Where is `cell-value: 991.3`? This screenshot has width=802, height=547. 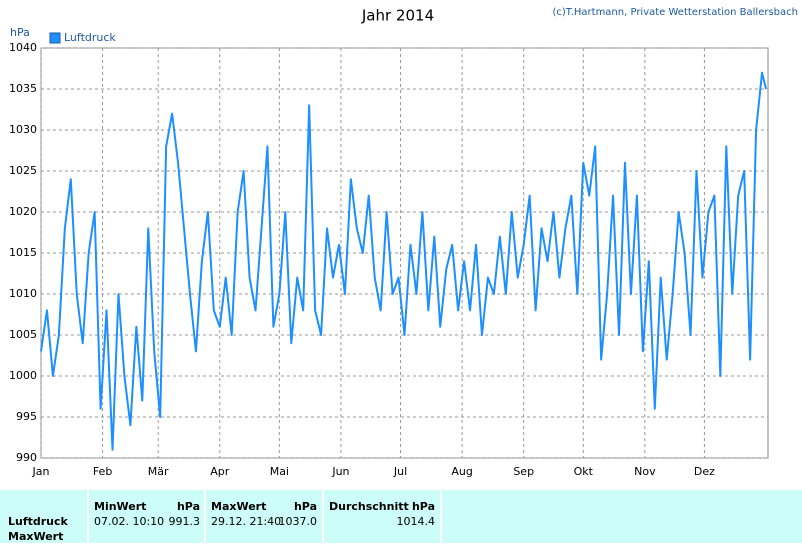
cell-value: 991.3 is located at coordinates (185, 521).